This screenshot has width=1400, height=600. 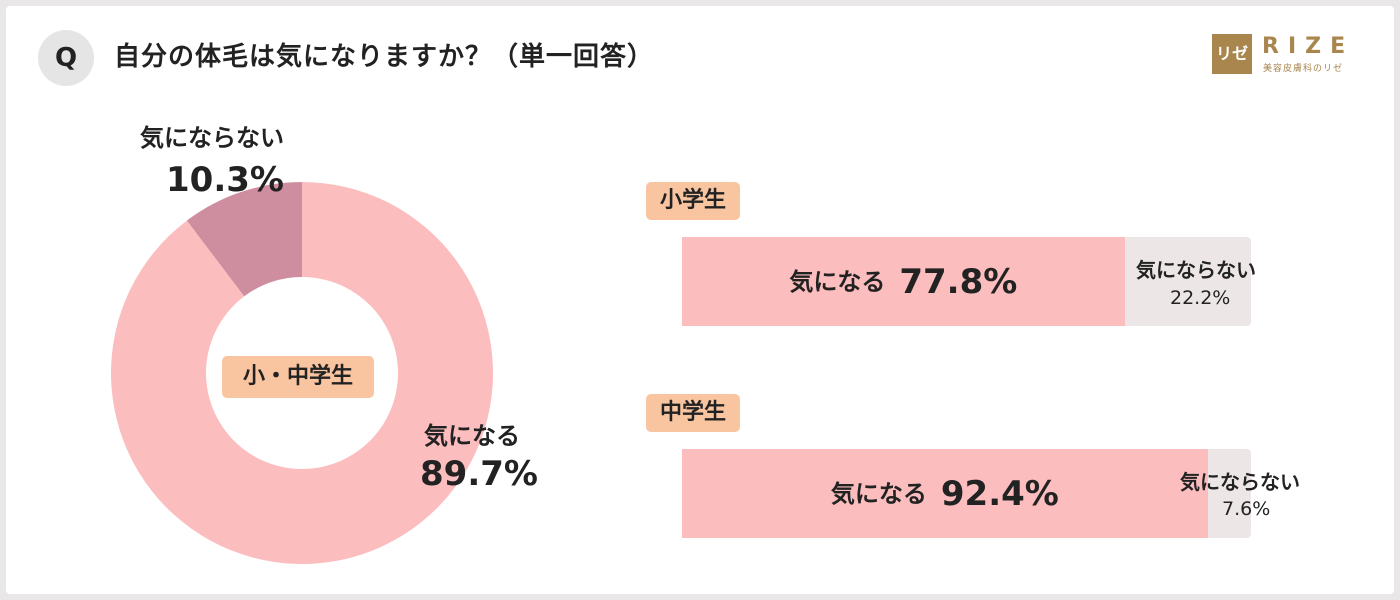 I want to click on donut-label-major: 気になる, so click(x=472, y=436).